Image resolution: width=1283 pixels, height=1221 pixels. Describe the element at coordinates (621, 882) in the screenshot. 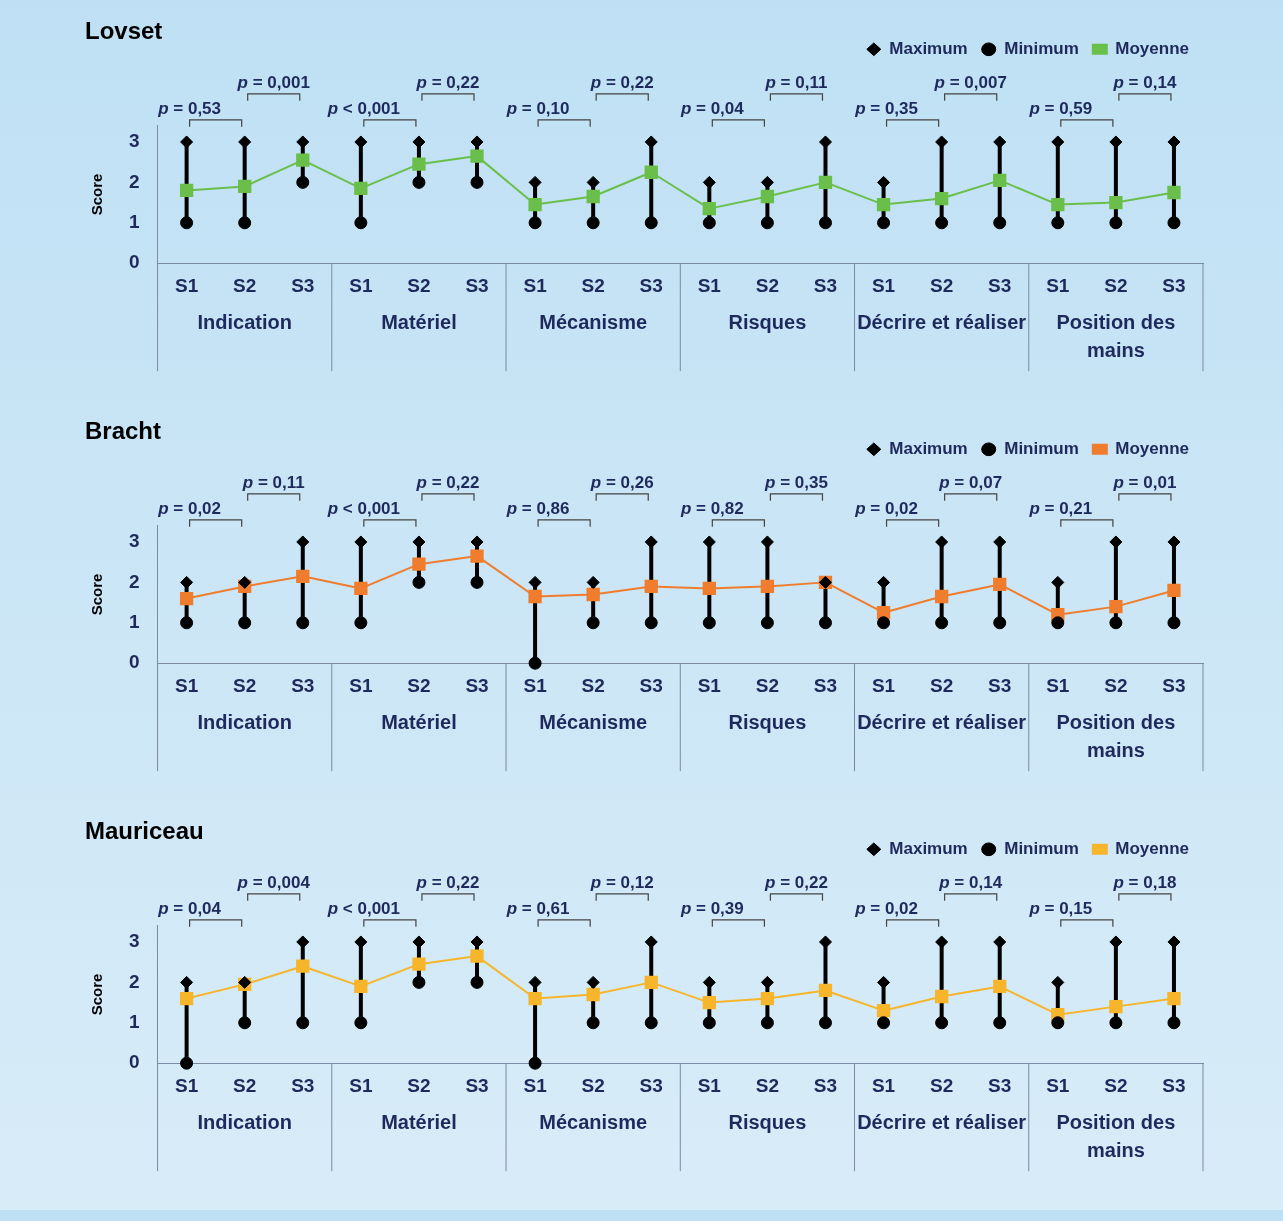

I see `text: p = 0,12` at that location.